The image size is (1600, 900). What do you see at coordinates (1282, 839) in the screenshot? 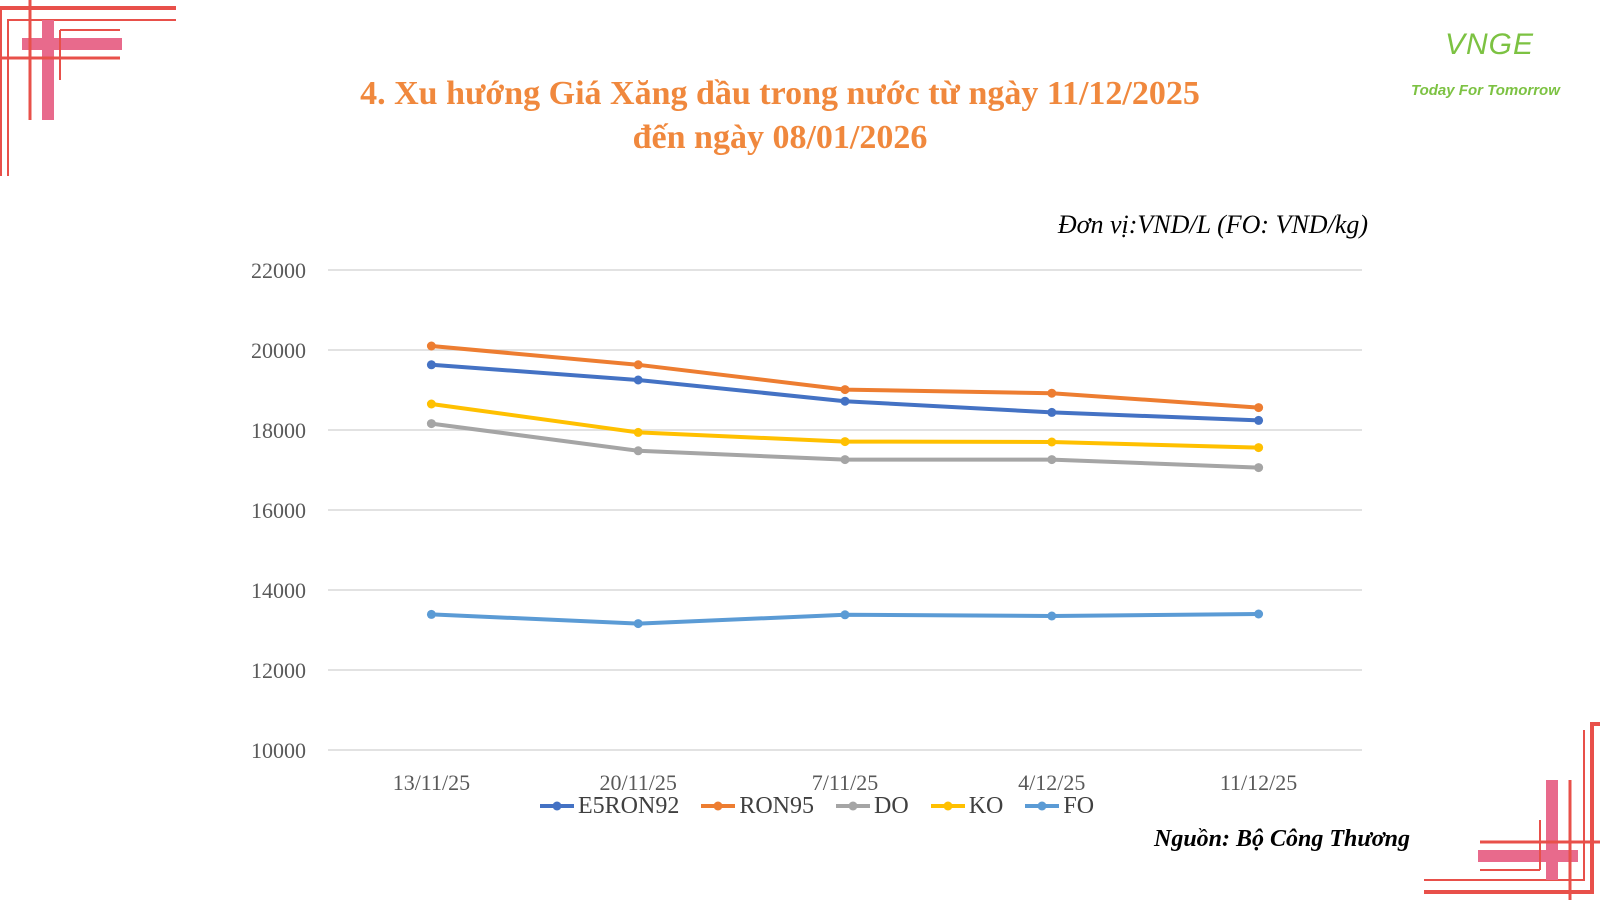
I see `source-label: Nguồn: Bộ Công Thương` at bounding box center [1282, 839].